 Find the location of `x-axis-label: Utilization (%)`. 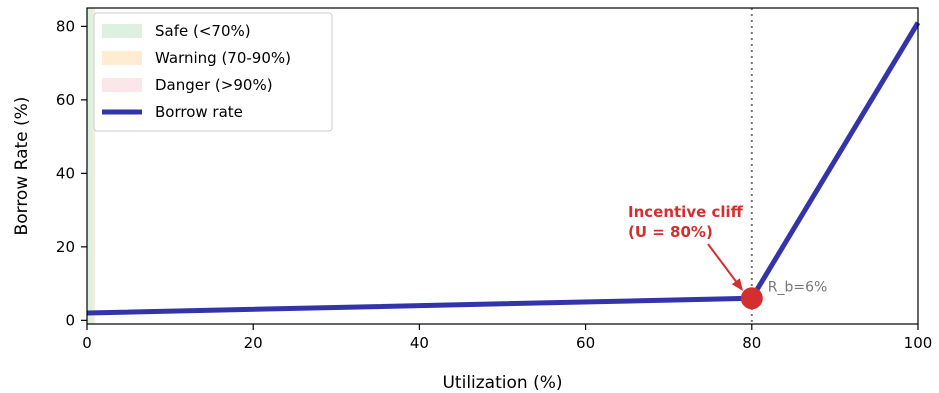

x-axis-label: Utilization (%) is located at coordinates (502, 383).